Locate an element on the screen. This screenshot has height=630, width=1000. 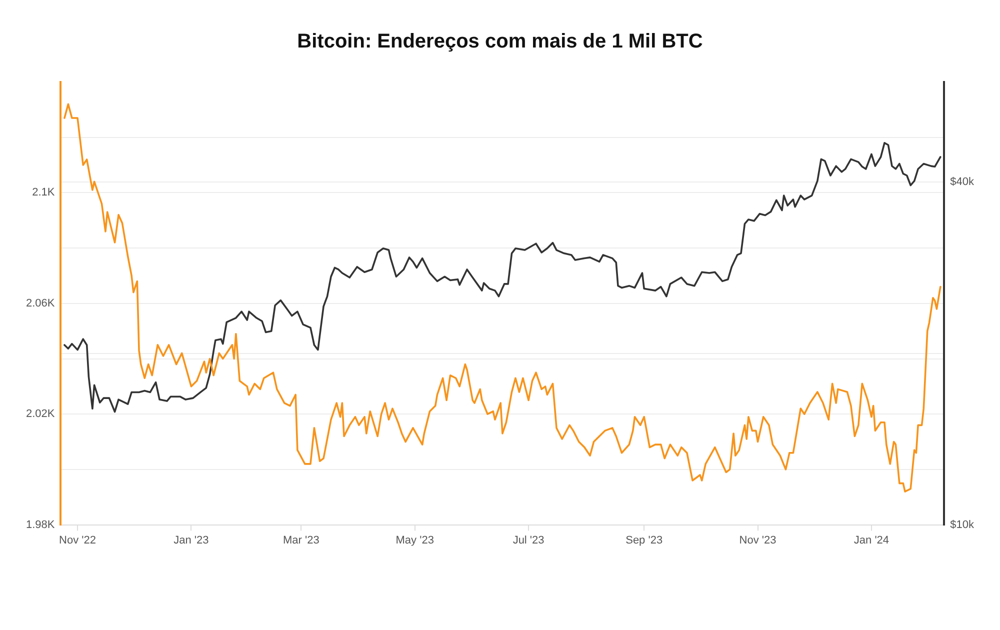
y2-tick-label: $10k is located at coordinates (962, 524).